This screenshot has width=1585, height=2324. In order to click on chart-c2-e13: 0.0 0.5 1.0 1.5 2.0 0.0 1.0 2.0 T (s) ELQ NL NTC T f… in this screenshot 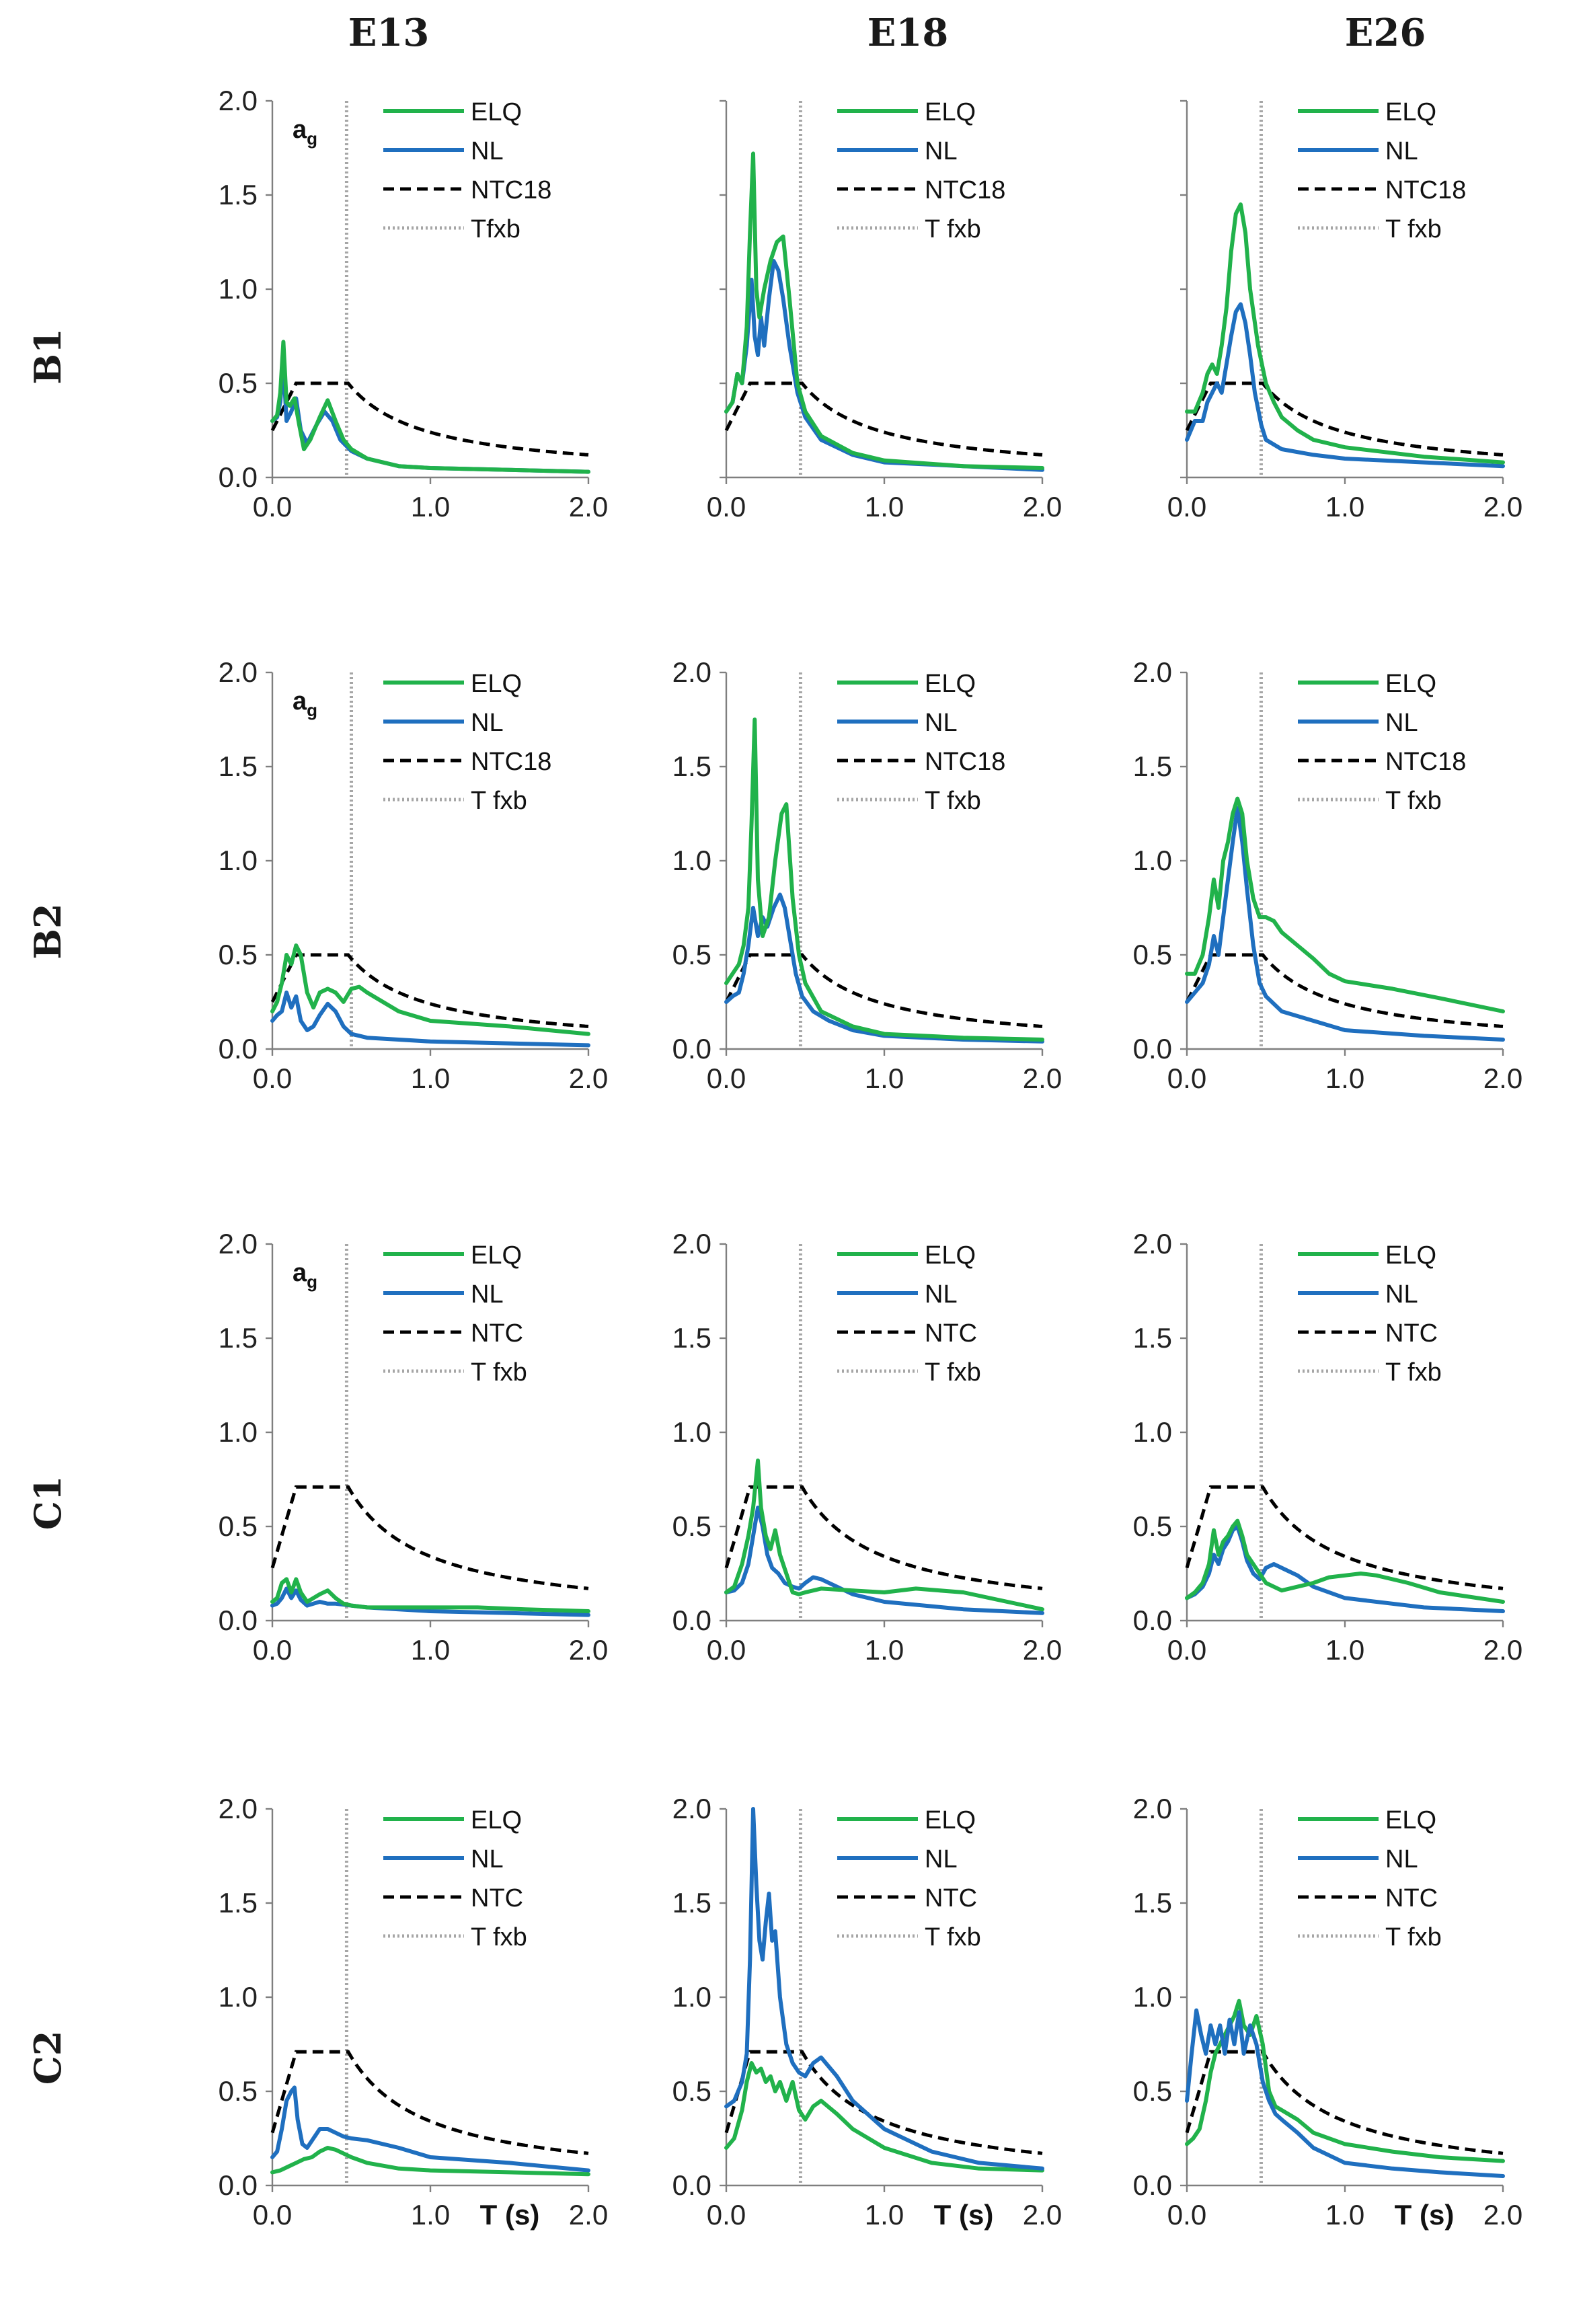, I will do `click(414, 2012)`.